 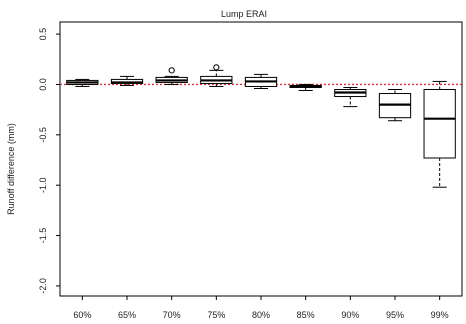 What do you see at coordinates (350, 315) in the screenshot?
I see `x-tick-label: 90%` at bounding box center [350, 315].